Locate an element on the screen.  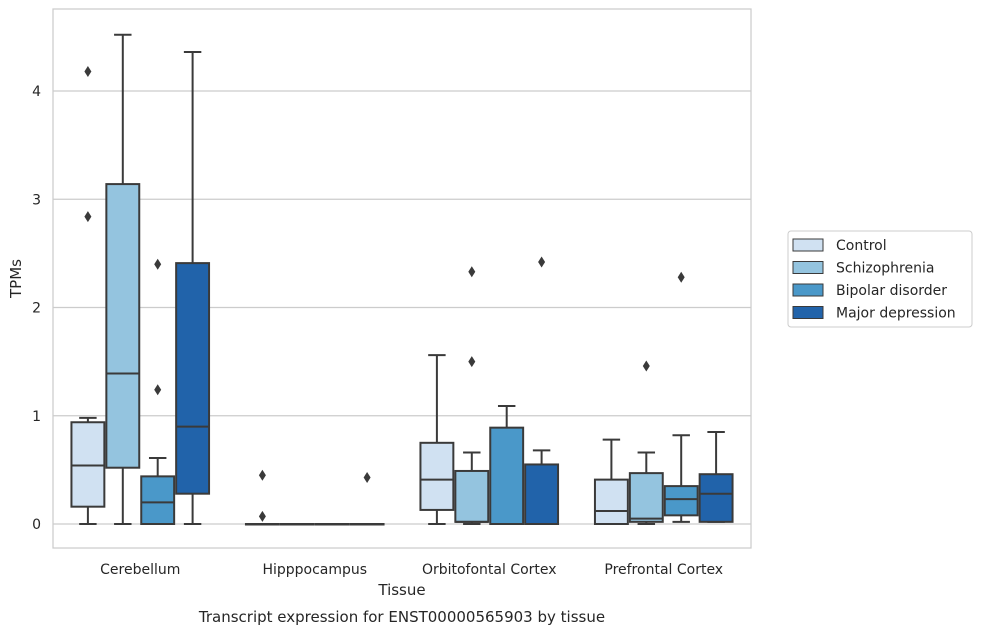
x-tick-label: Cerebellum is located at coordinates (140, 570).